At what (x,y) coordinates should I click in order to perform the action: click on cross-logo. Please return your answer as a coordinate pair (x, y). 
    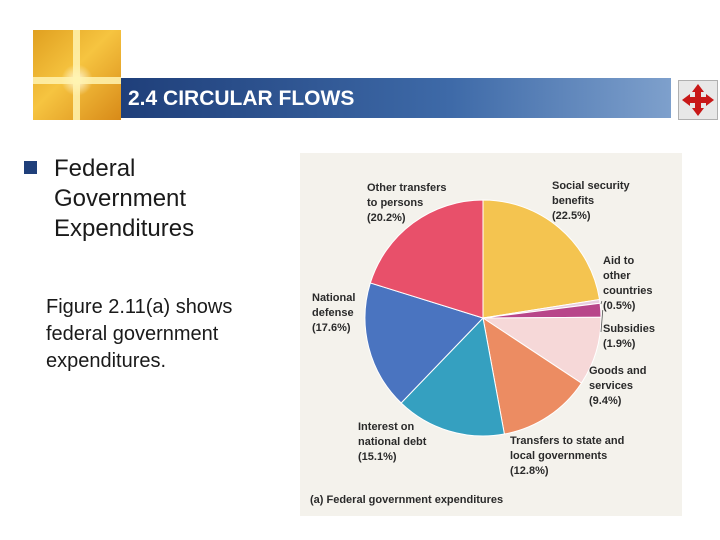
    Looking at the image, I should click on (77, 75).